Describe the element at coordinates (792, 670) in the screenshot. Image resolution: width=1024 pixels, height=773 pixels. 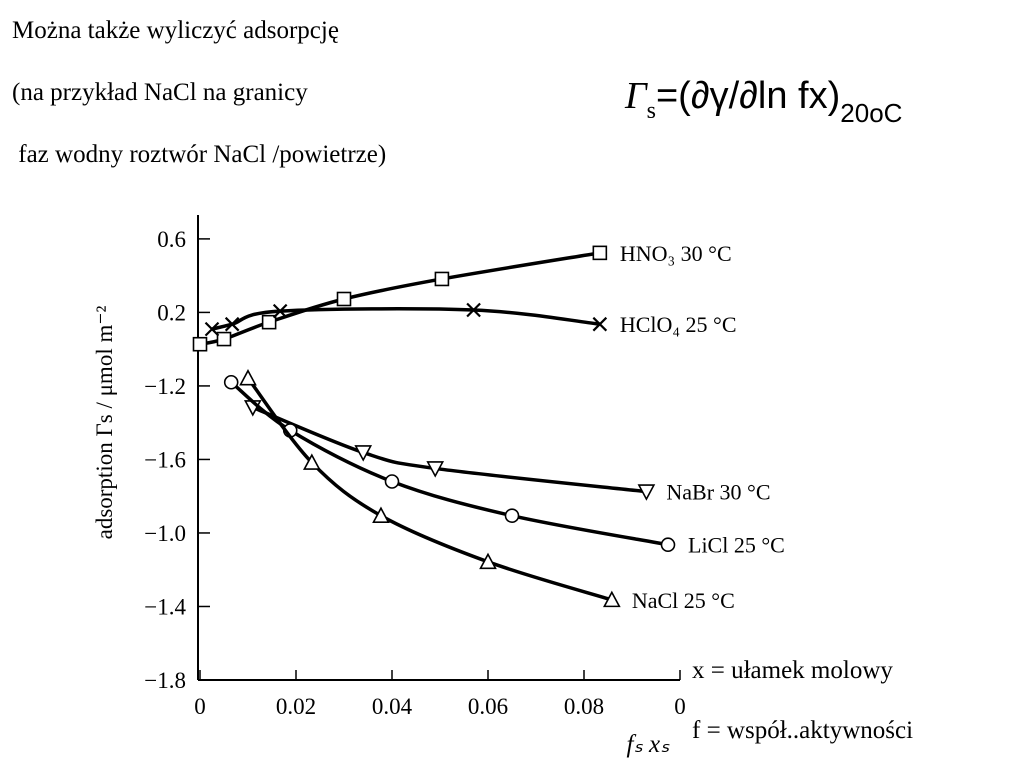
I see `note: x = ułamek molowy` at that location.